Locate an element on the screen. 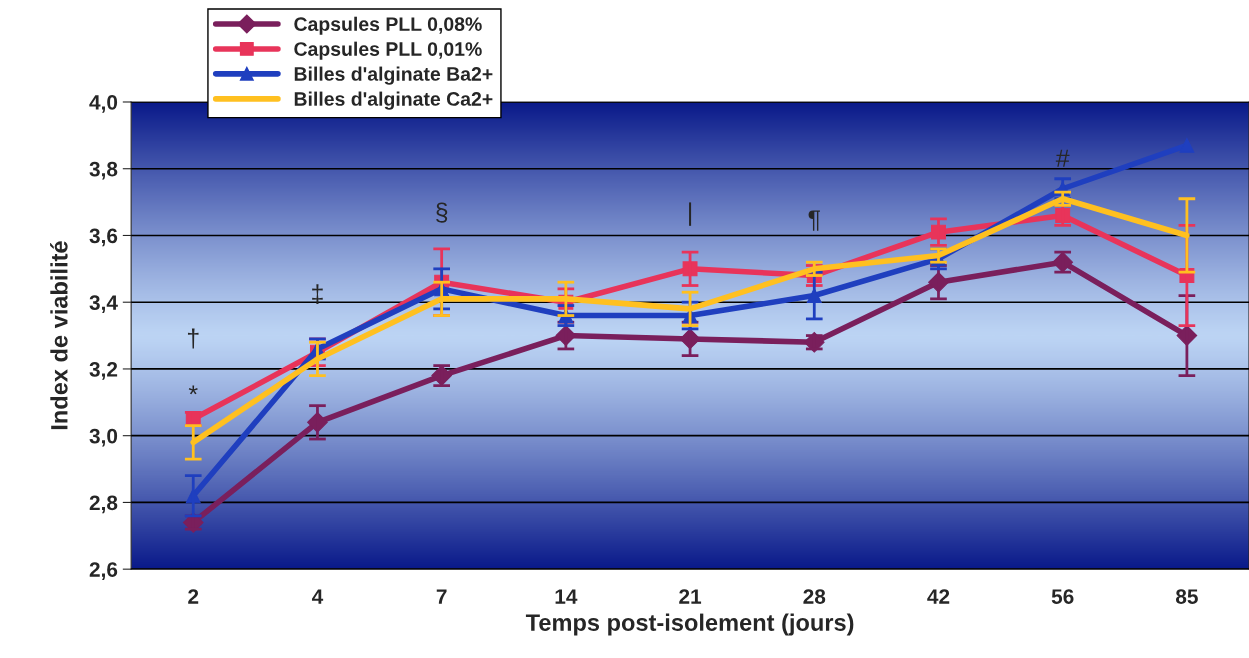 The image size is (1249, 658). x-tick-label: 2 is located at coordinates (193, 596).